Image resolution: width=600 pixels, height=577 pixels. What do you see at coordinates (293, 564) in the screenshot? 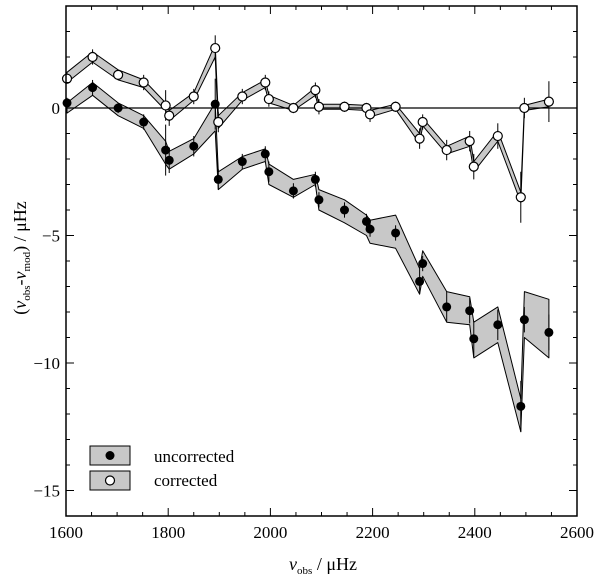
I see `x-axis-label-var: ν` at bounding box center [293, 564].